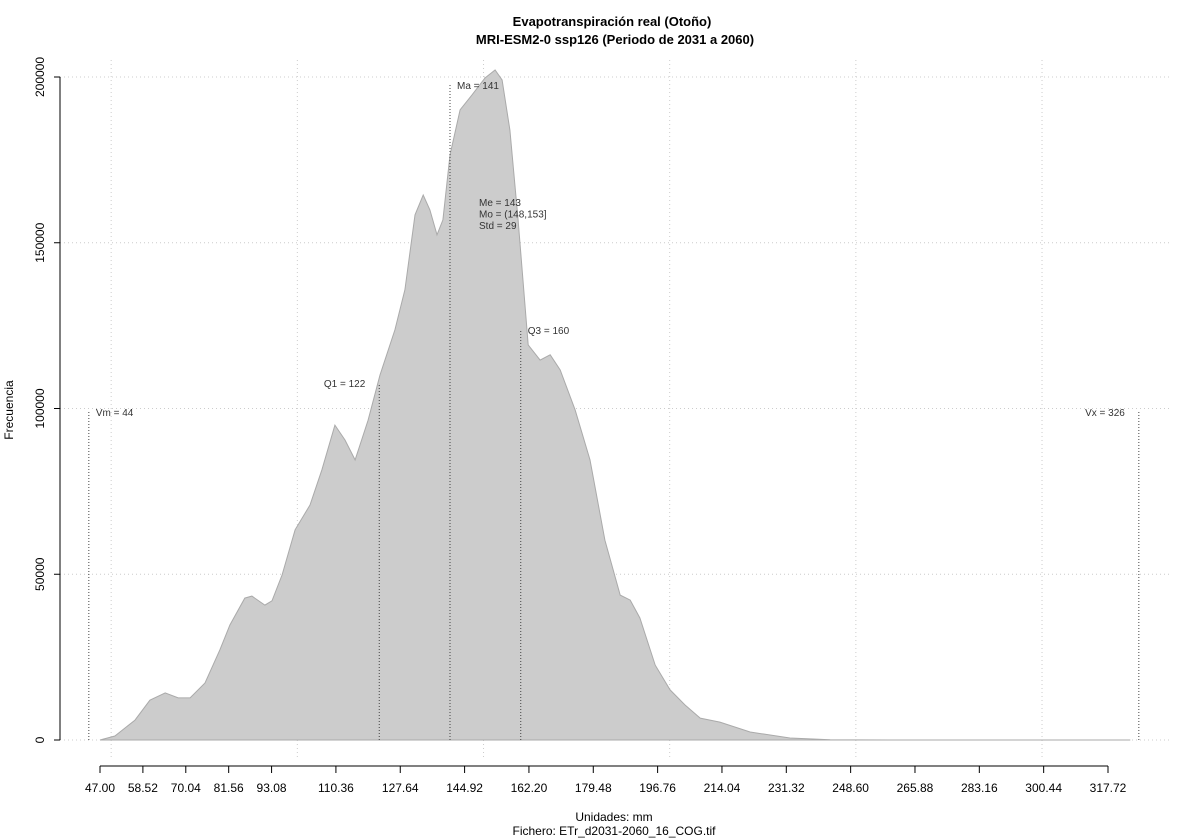 This screenshot has width=1200, height=840. Describe the element at coordinates (40, 408) in the screenshot. I see `y-tick-label: 100000` at that location.